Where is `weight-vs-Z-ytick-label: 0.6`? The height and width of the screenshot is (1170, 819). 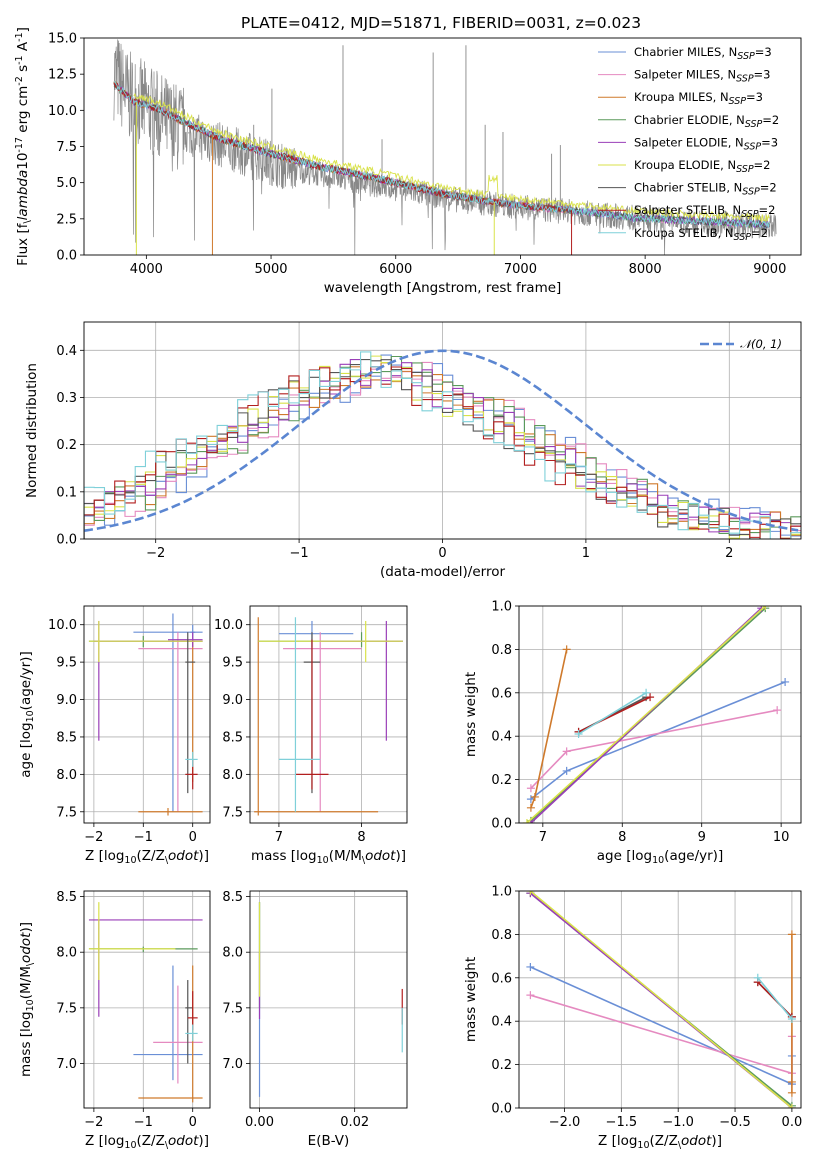 weight-vs-Z-ytick-label: 0.6 is located at coordinates (501, 978).